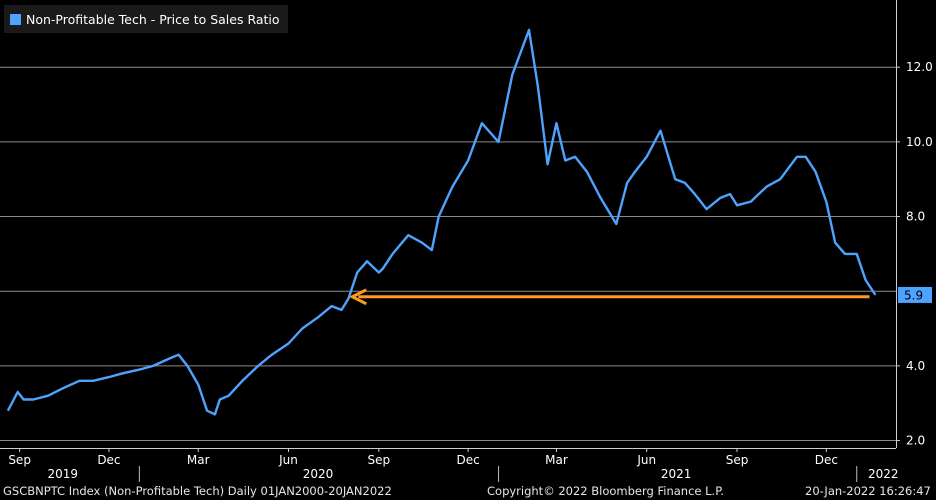 This screenshot has height=500, width=936. Describe the element at coordinates (676, 474) in the screenshot. I see `year-label: 2021` at that location.